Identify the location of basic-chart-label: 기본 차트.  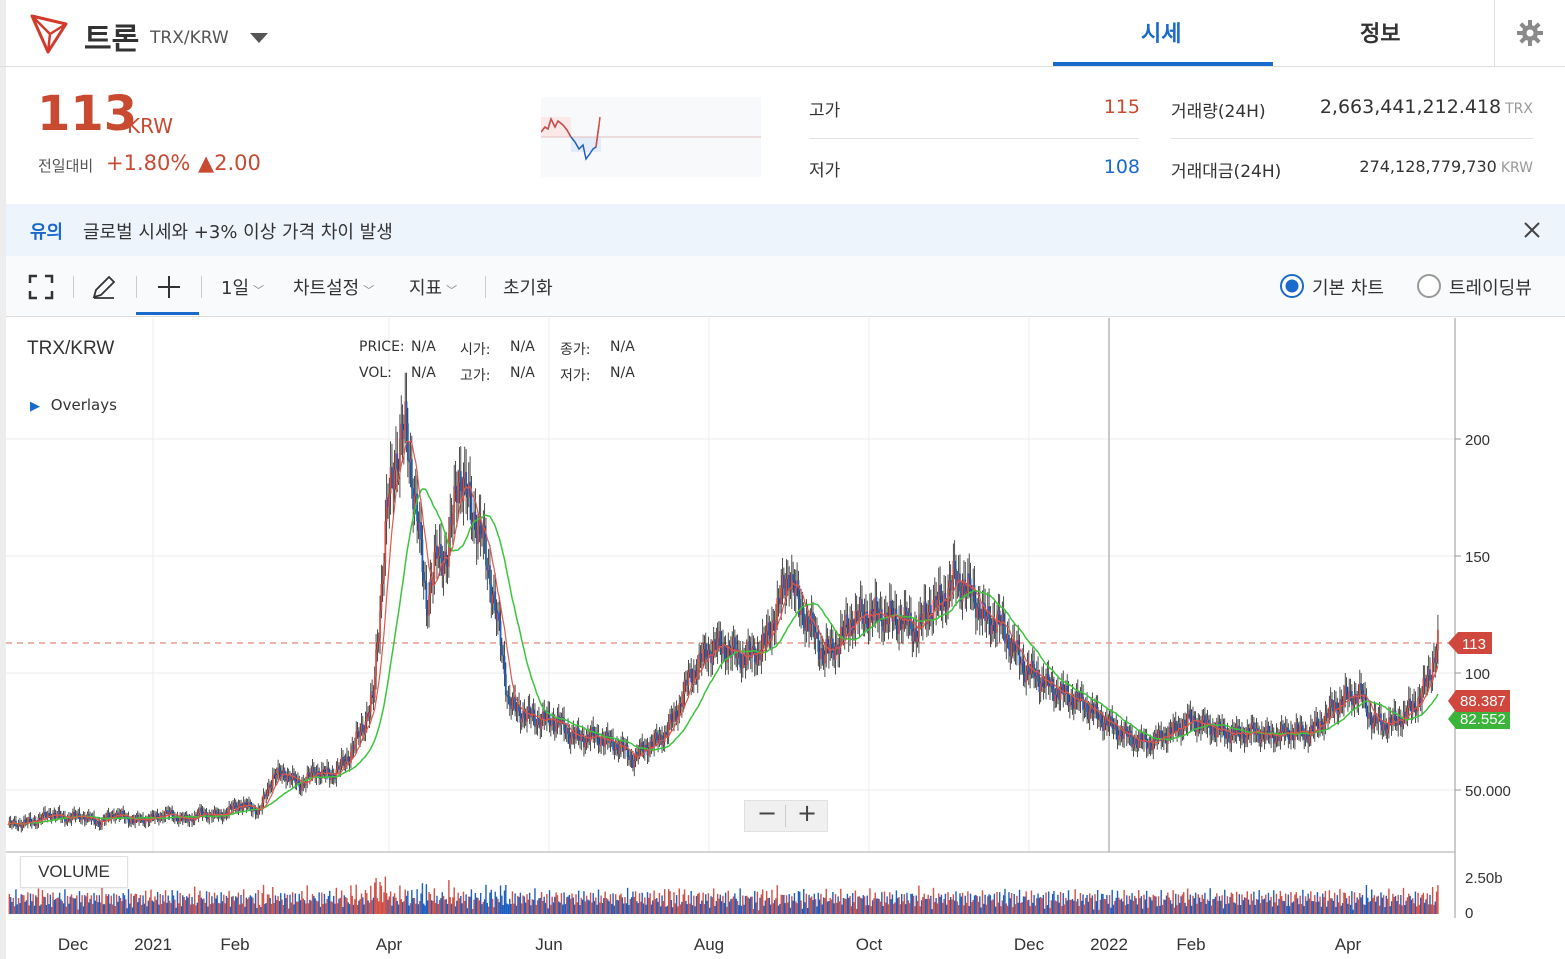
(1348, 288).